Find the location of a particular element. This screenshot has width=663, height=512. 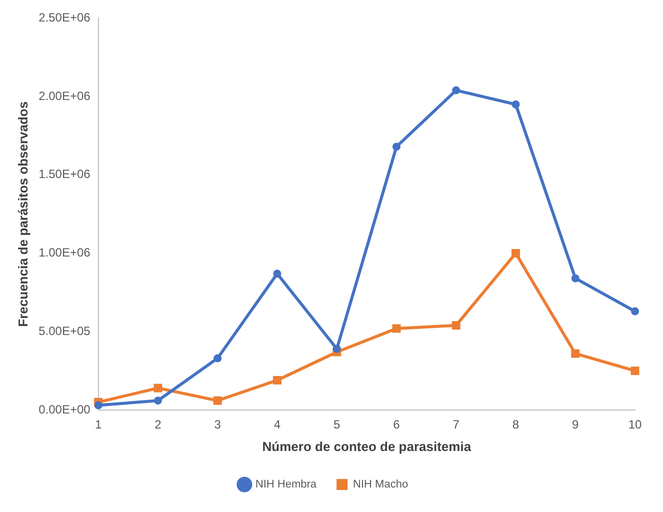

legend-label: NIH Macho is located at coordinates (380, 484).